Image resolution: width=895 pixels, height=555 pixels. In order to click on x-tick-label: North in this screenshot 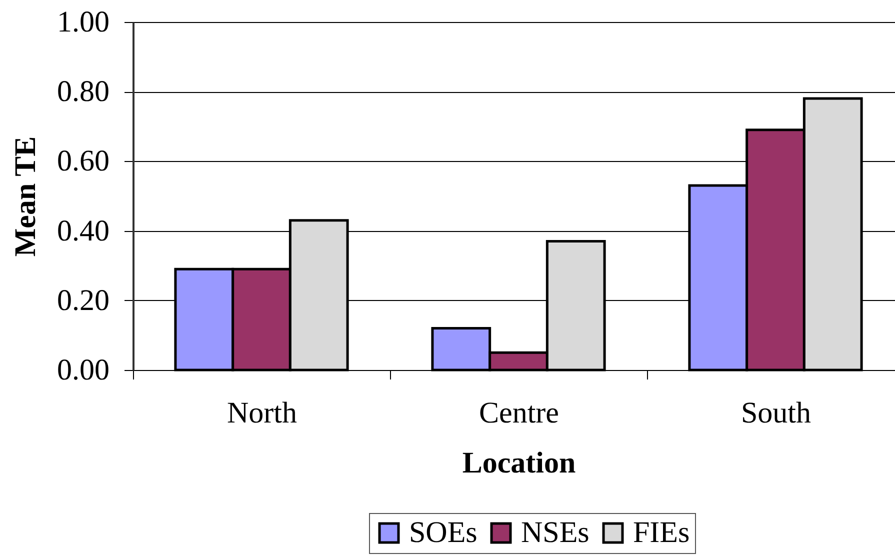, I will do `click(262, 413)`.